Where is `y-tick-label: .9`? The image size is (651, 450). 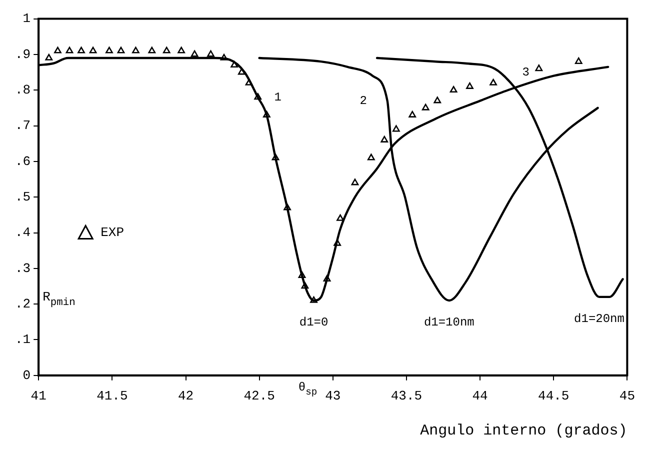 y-tick-label: .9 is located at coordinates (22, 54).